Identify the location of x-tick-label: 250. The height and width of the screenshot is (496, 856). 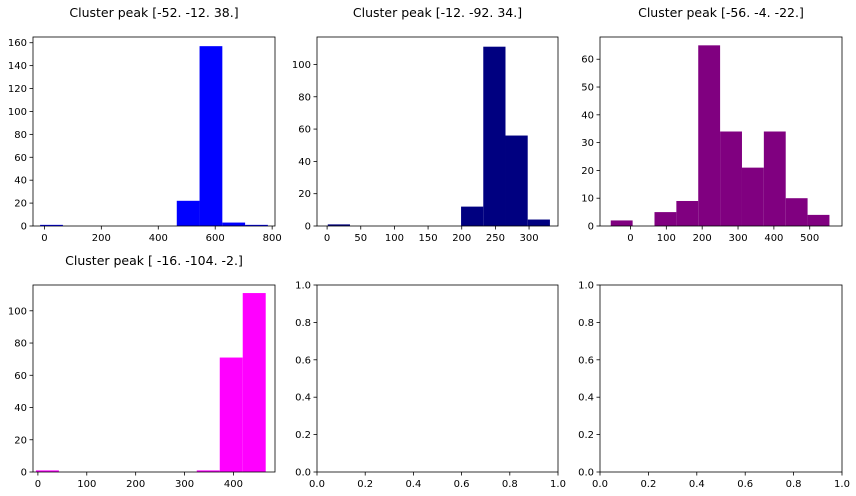
(495, 238).